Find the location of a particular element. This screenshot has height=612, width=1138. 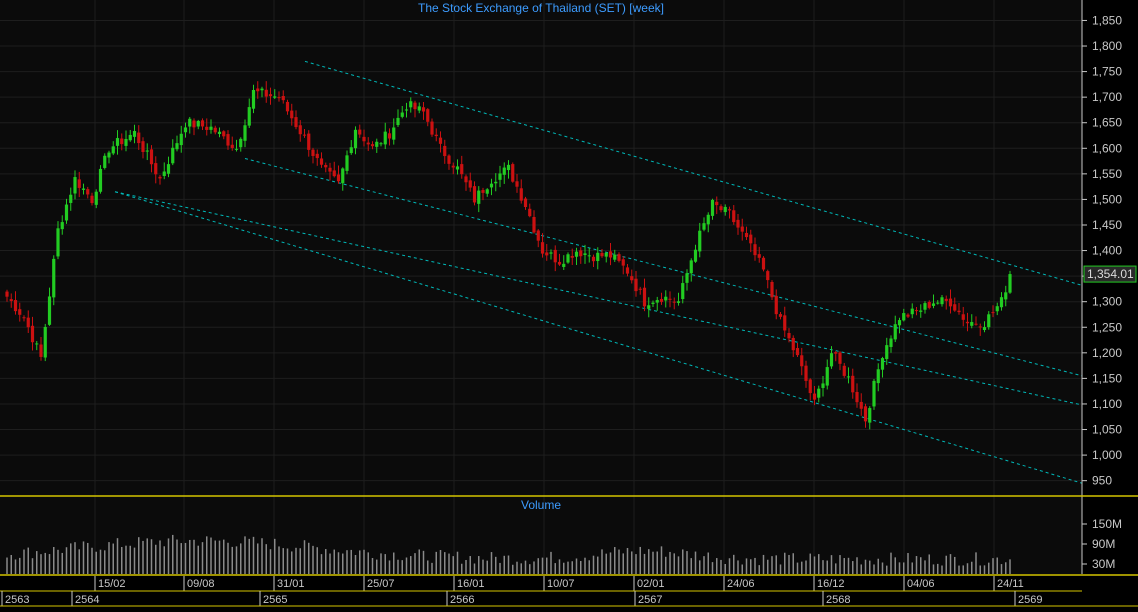

volume-tick-label: 150M is located at coordinates (1107, 524).